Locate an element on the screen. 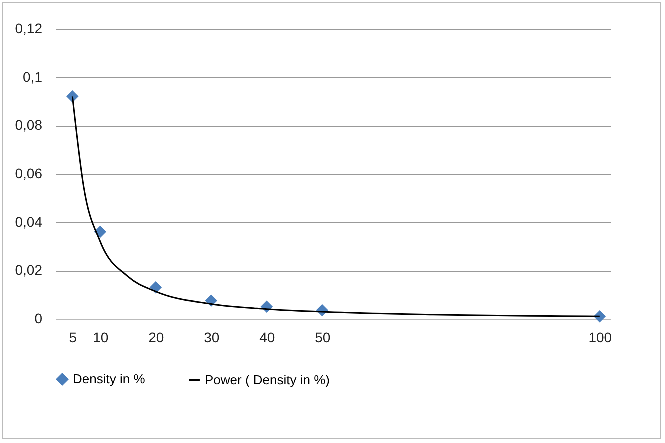 The image size is (665, 443). legend-label: Density in % is located at coordinates (109, 379).